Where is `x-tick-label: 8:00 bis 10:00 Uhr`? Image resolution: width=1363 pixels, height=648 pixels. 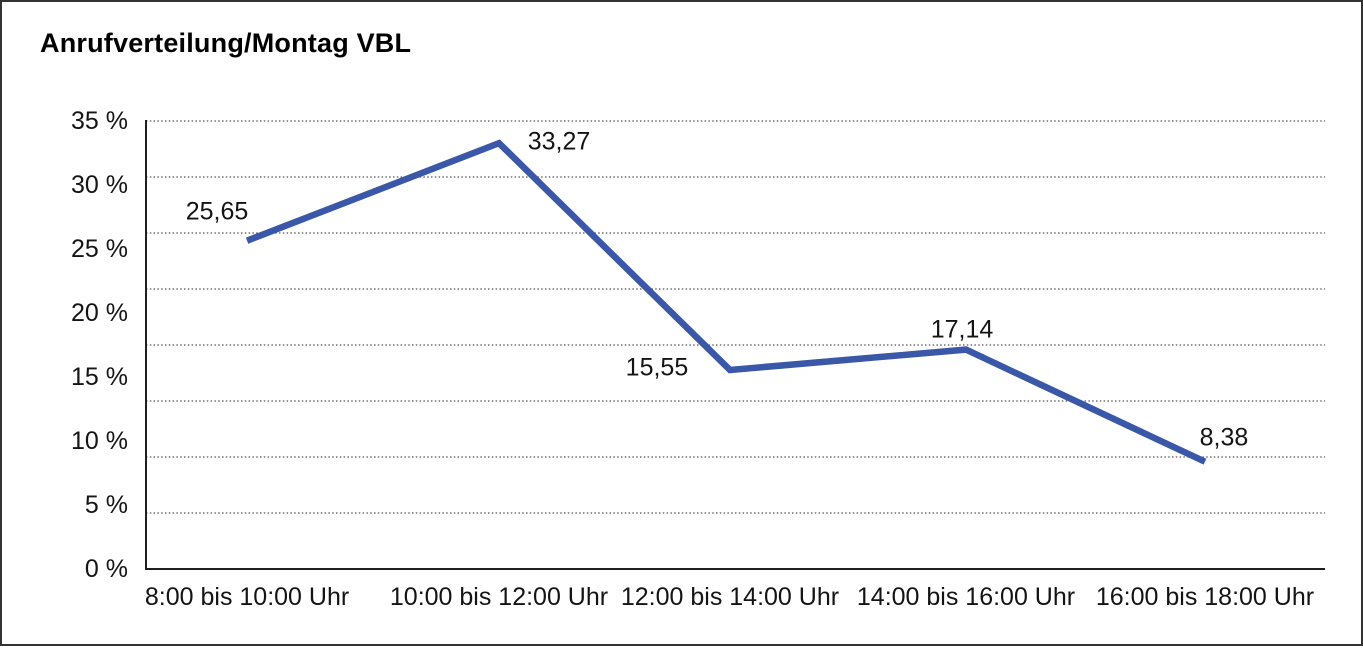 x-tick-label: 8:00 bis 10:00 Uhr is located at coordinates (247, 597).